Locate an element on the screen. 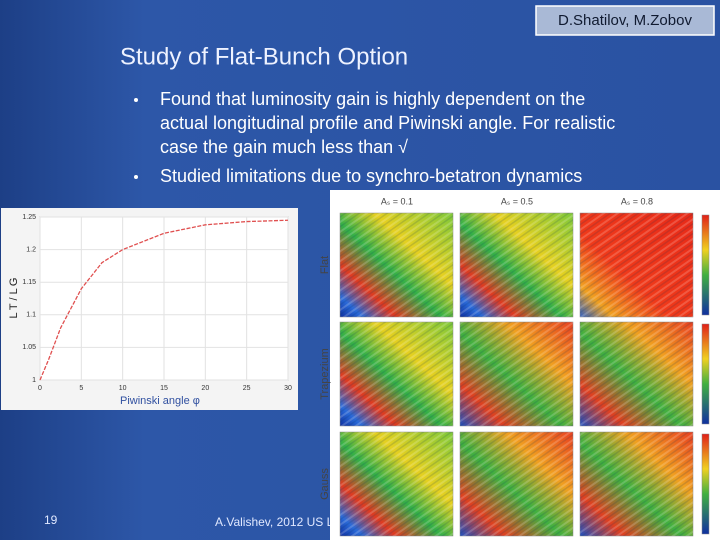 The image size is (720, 540). y-axis-label: L T / L G is located at coordinates (14, 298).